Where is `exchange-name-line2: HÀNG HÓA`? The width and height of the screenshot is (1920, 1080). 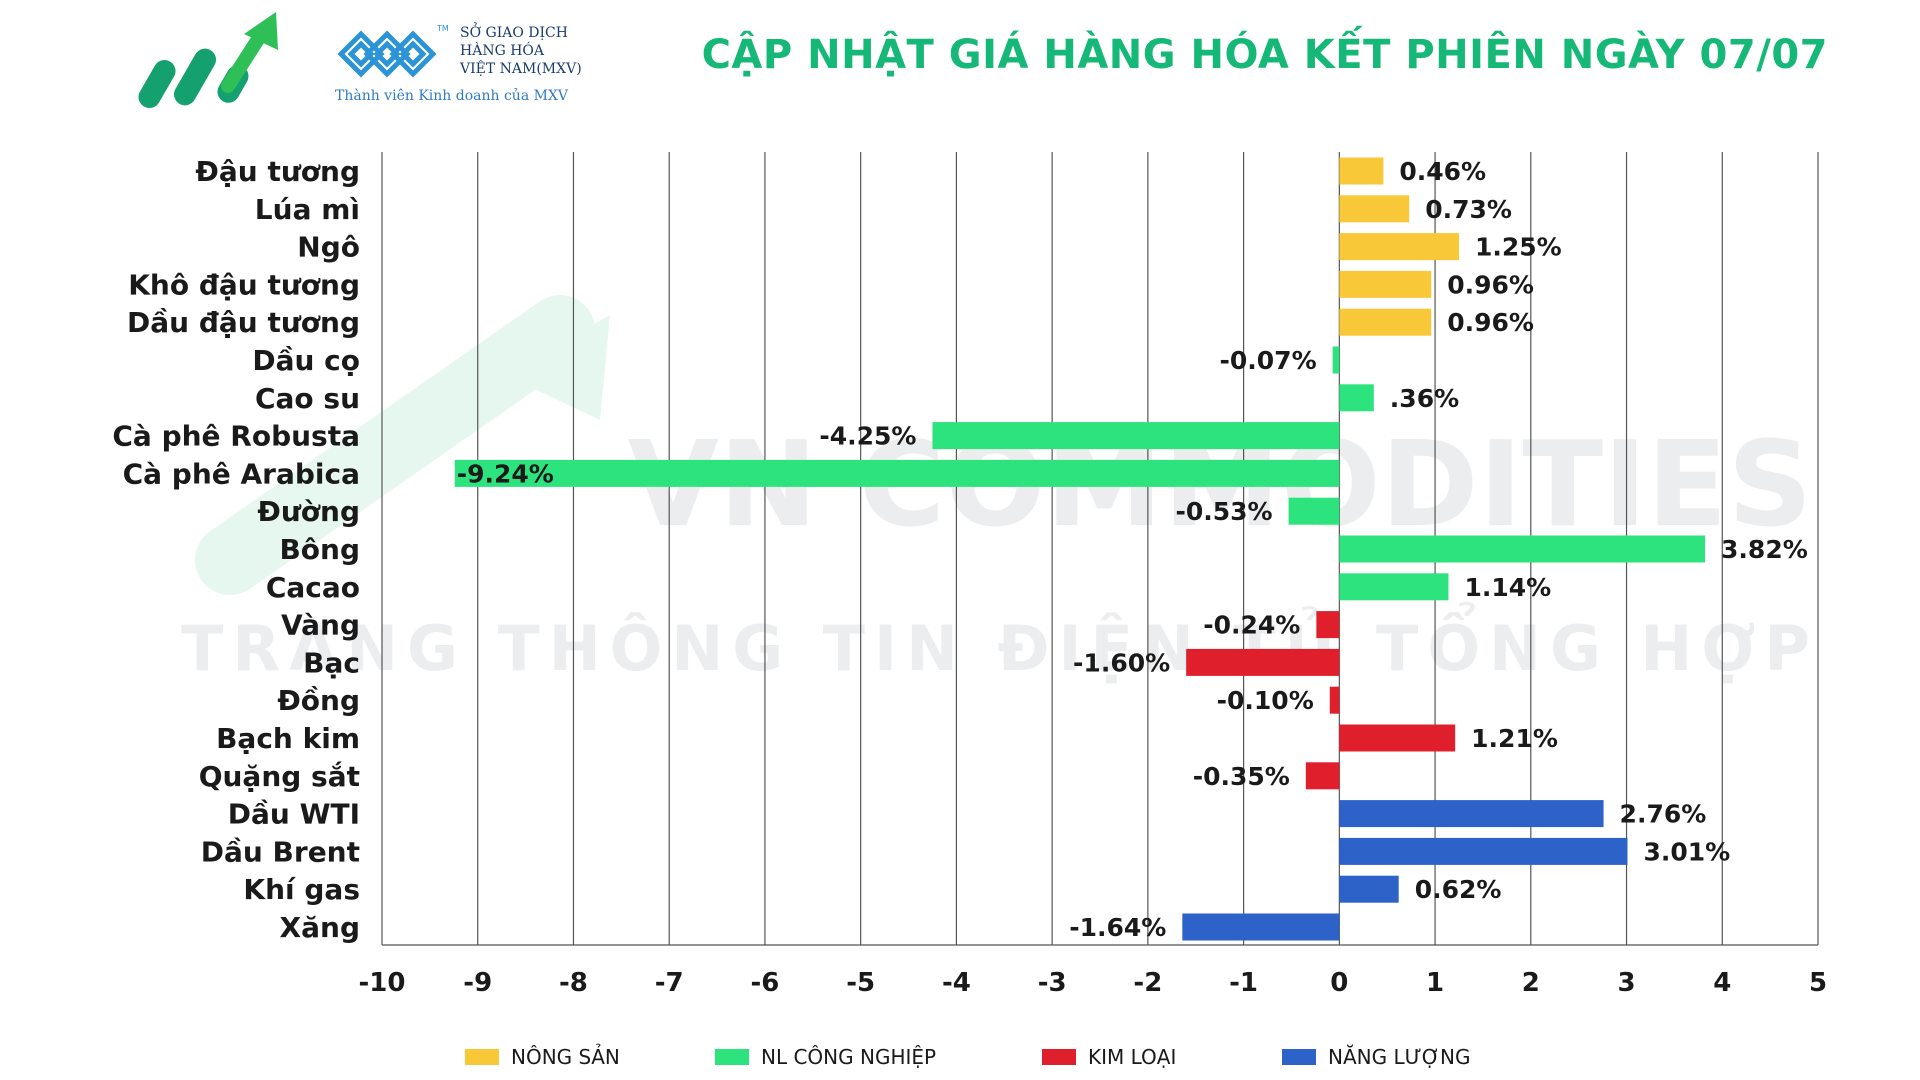
exchange-name-line2: HÀNG HÓA is located at coordinates (502, 51).